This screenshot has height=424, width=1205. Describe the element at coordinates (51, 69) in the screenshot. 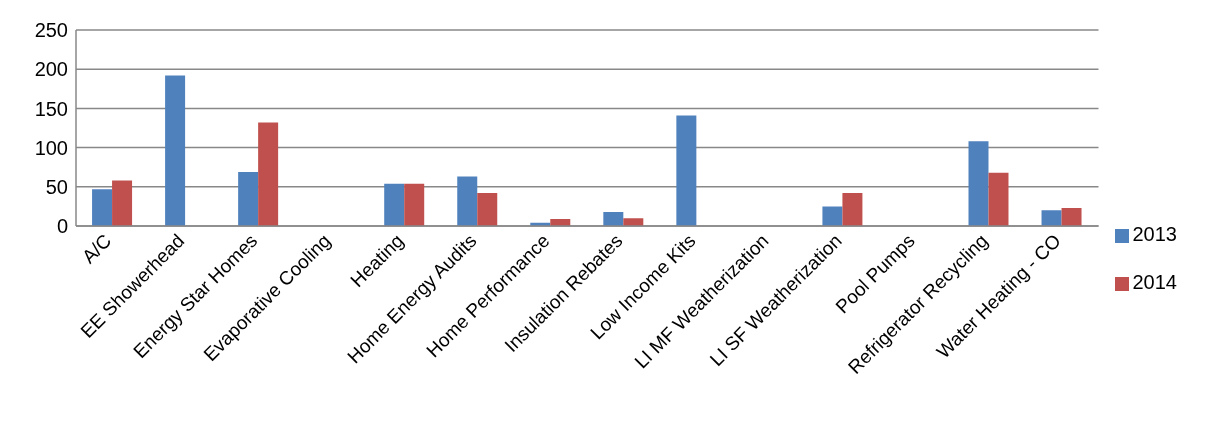

I see `y-tick-label: 200` at that location.